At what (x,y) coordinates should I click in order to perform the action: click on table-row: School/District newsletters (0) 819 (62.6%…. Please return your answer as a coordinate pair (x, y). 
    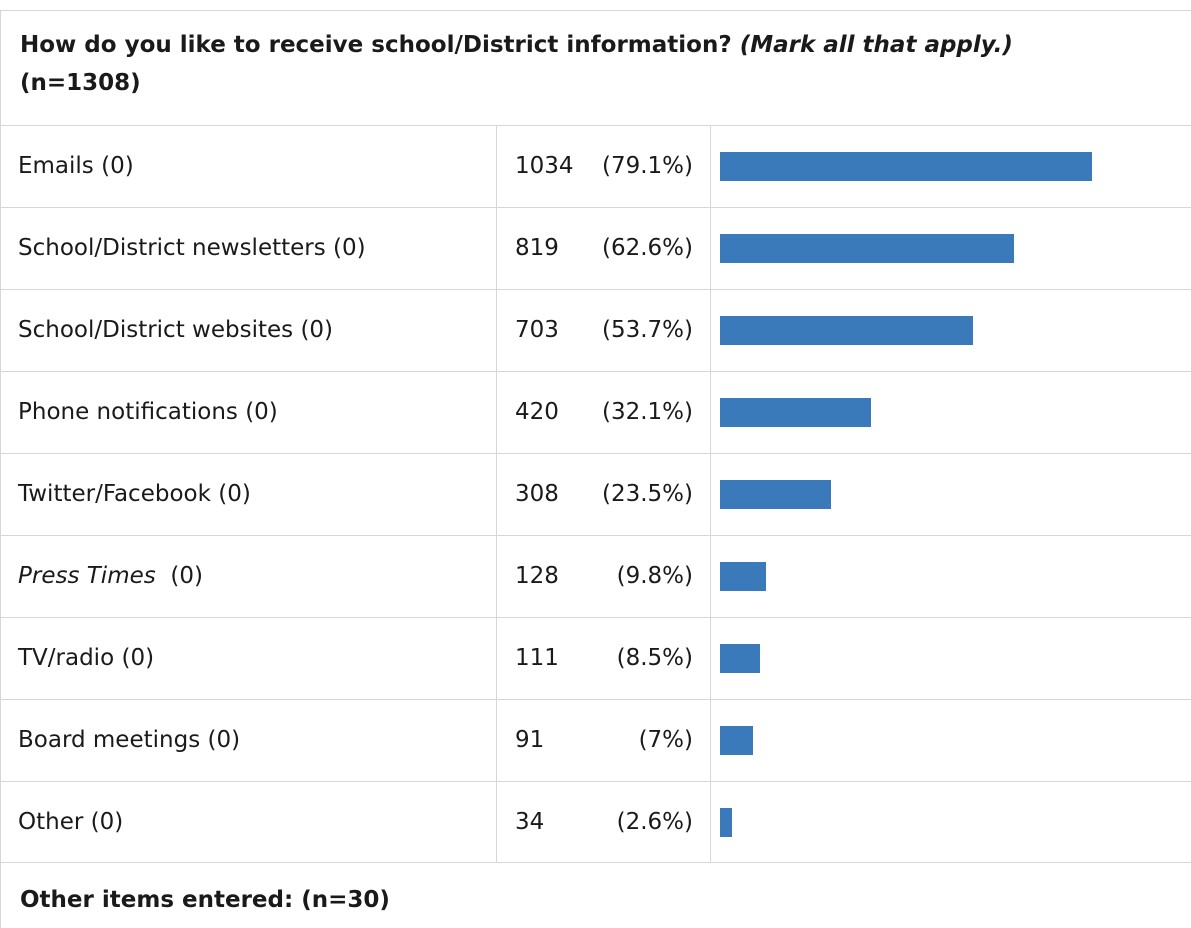
    Looking at the image, I should click on (595, 248).